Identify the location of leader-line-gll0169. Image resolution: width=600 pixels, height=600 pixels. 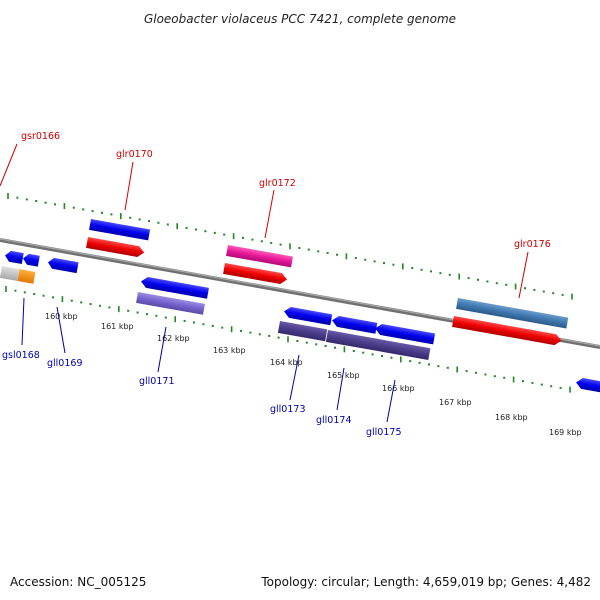
(61, 330).